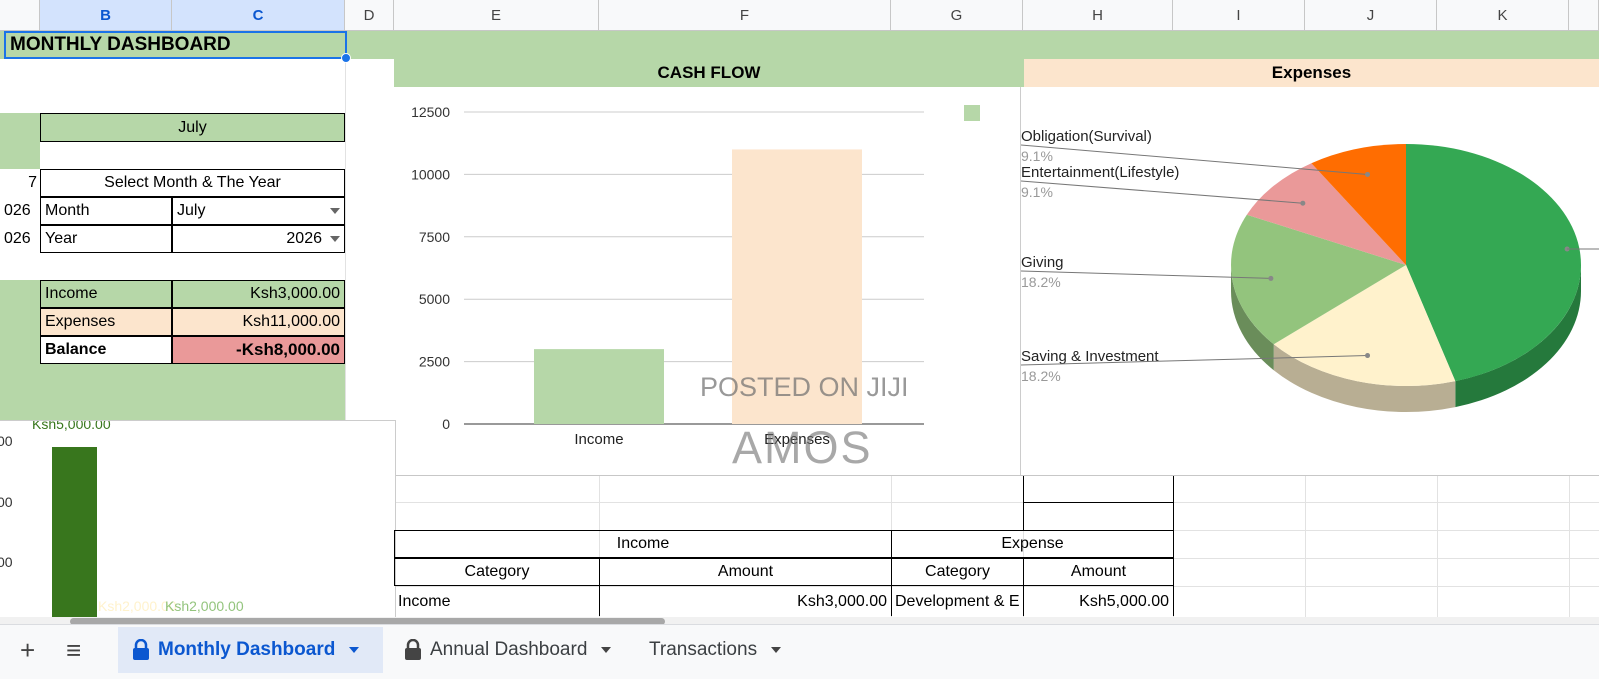 The height and width of the screenshot is (679, 1599). What do you see at coordinates (496, 15) in the screenshot?
I see `column-header-e: E` at bounding box center [496, 15].